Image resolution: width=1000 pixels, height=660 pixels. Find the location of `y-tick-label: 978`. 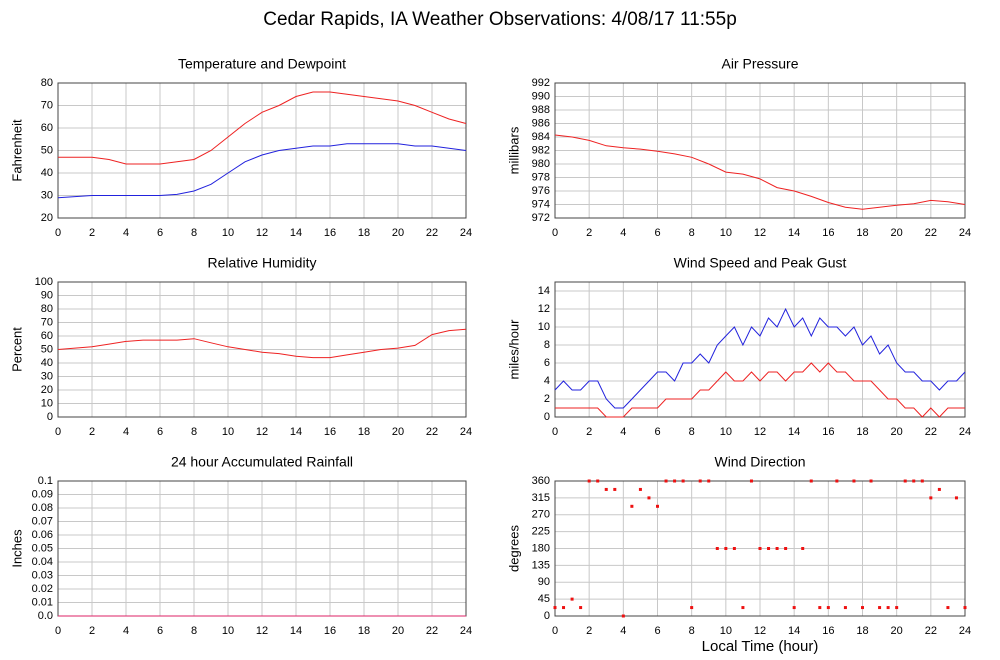

y-tick-label: 978 is located at coordinates (541, 177).